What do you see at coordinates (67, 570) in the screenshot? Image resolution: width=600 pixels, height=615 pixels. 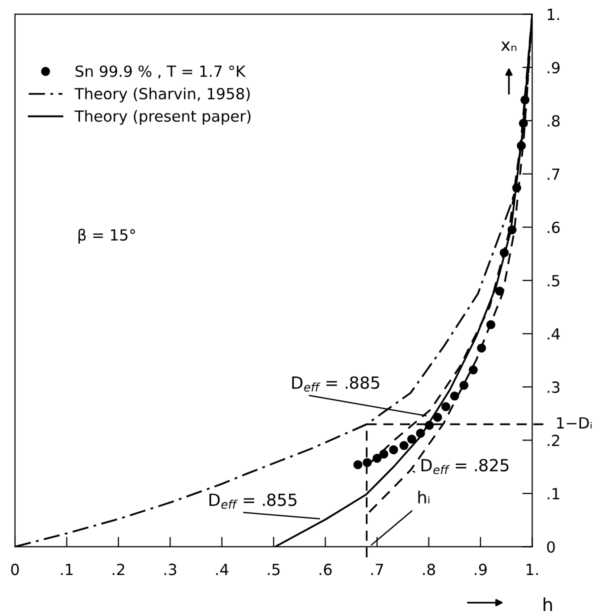 I see `x-tick-label: .1` at bounding box center [67, 570].